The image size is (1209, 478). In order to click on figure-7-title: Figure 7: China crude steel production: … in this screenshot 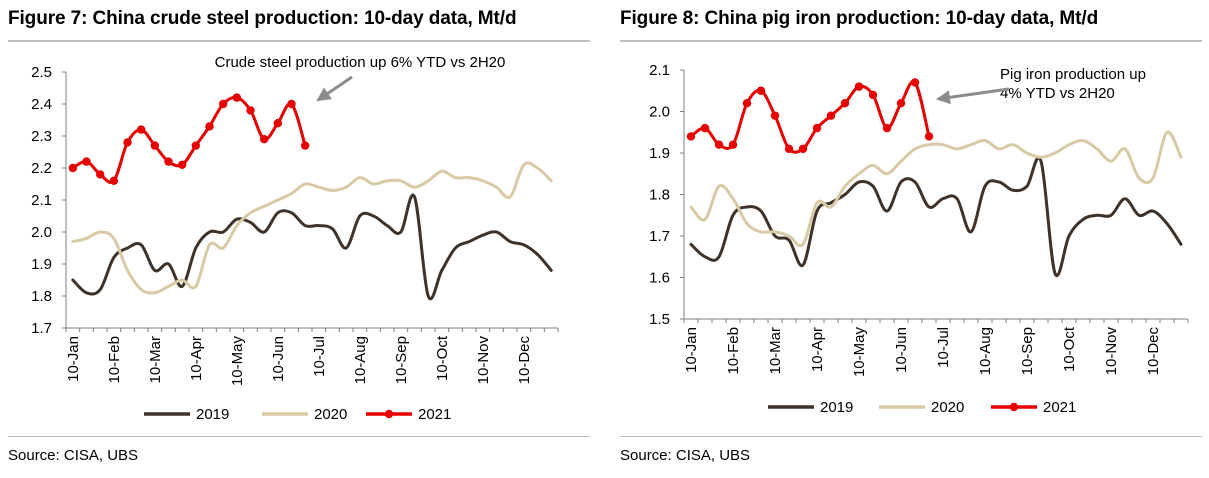, I will do `click(262, 18)`.